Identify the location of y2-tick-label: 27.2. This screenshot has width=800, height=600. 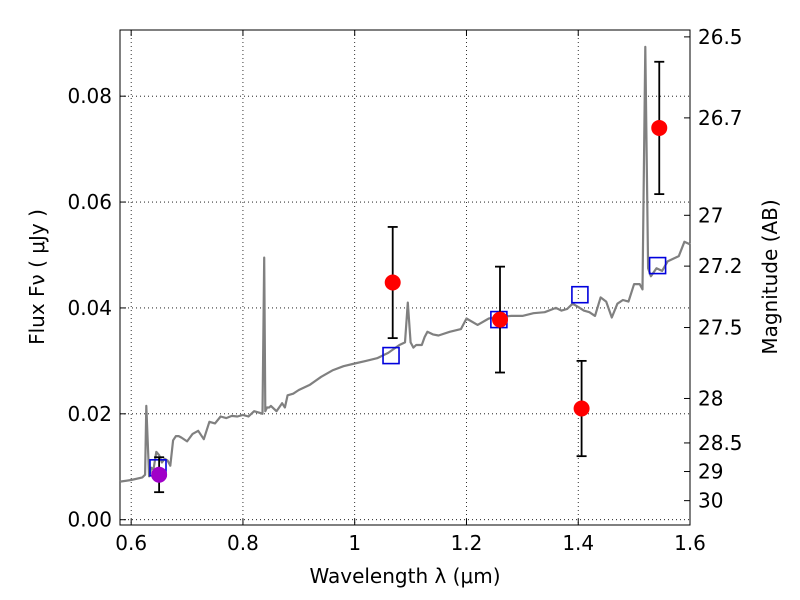
(720, 266).